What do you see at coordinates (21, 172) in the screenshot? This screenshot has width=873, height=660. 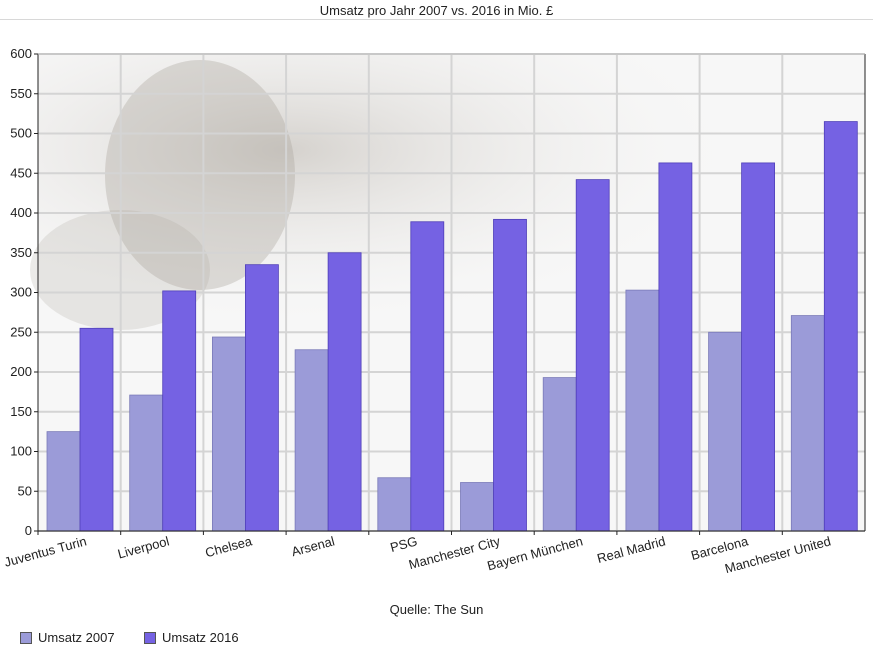 I see `y-tick-label: 450` at bounding box center [21, 172].